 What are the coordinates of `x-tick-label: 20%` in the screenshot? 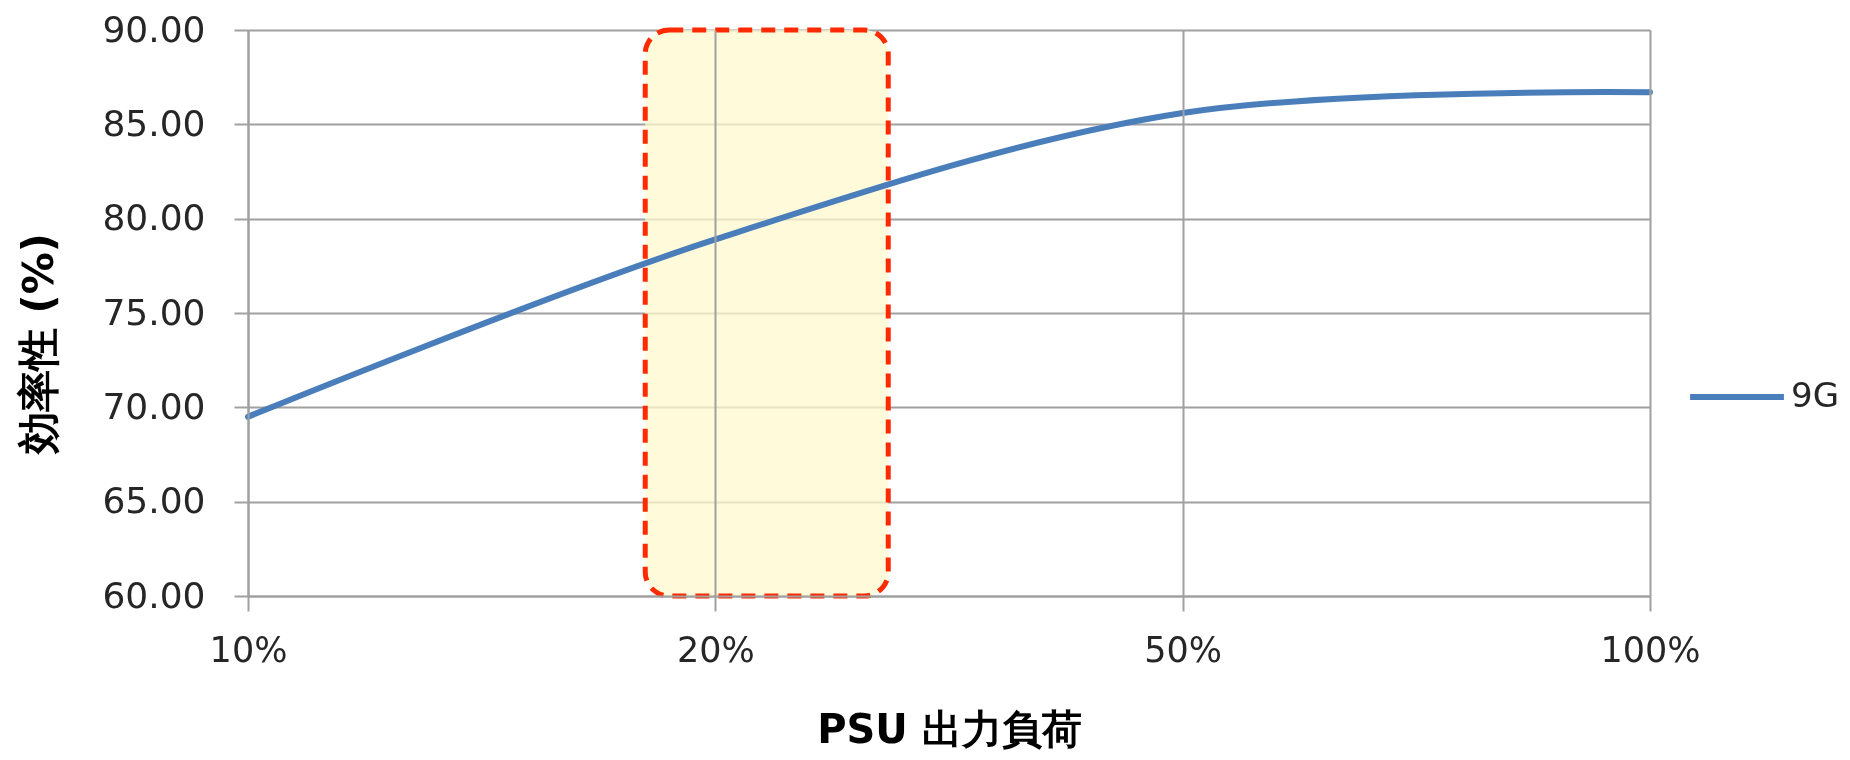 It's located at (715, 649).